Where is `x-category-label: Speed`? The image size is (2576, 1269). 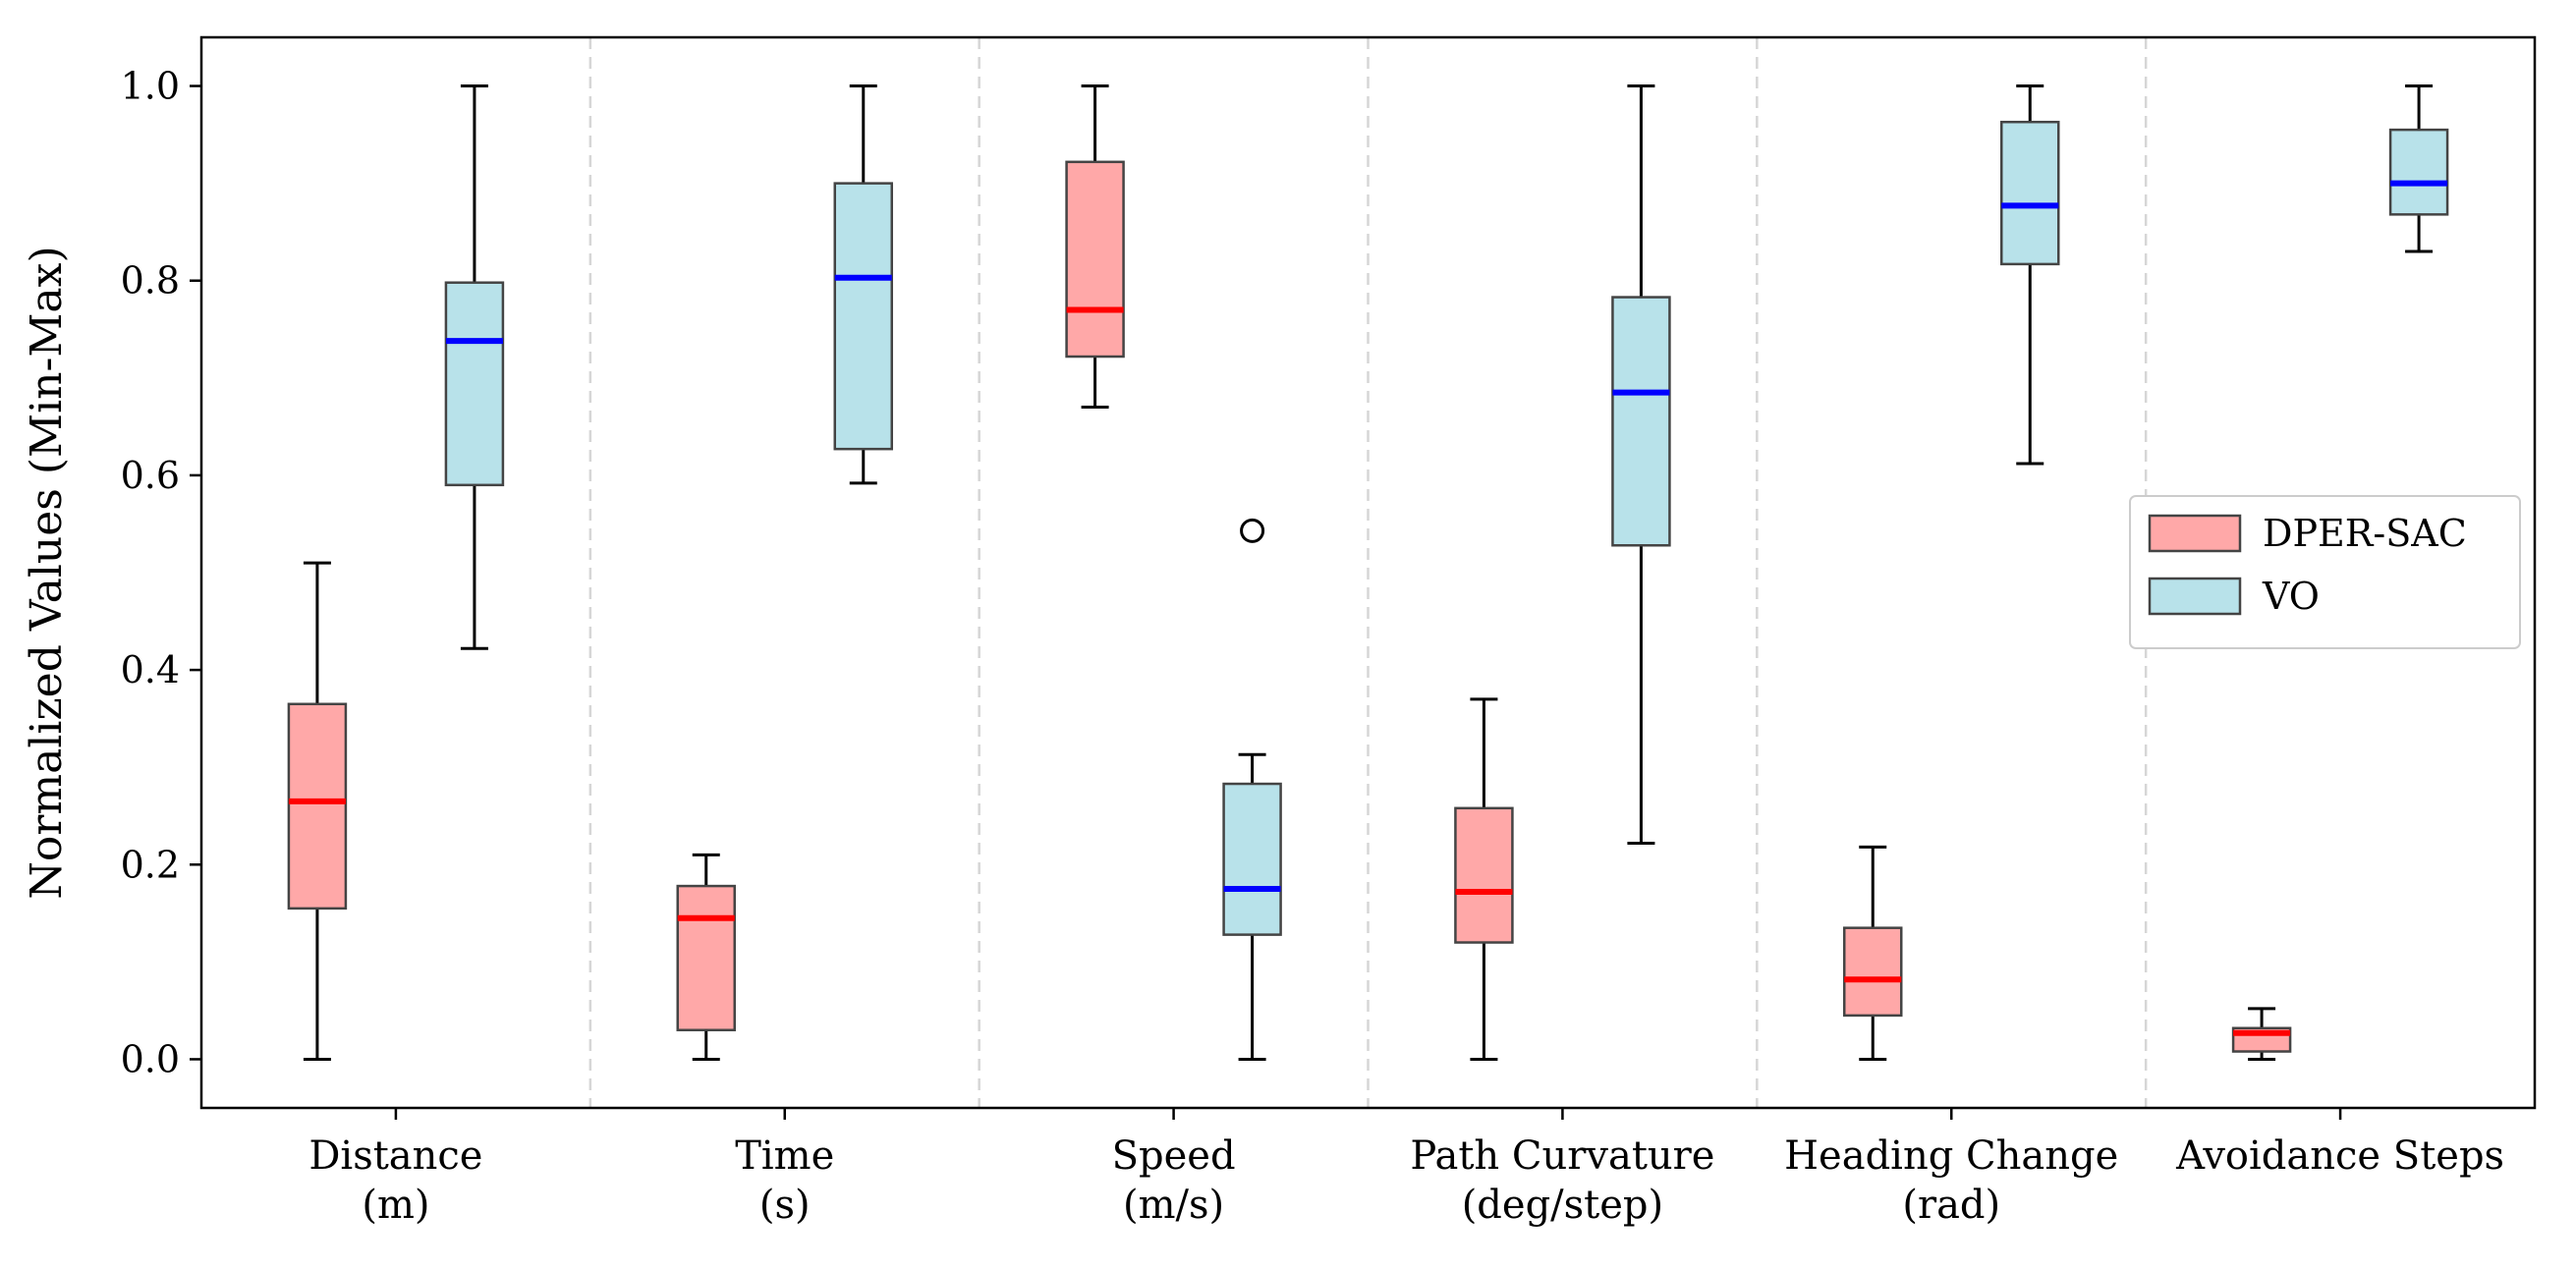 x-category-label: Speed is located at coordinates (1174, 1156).